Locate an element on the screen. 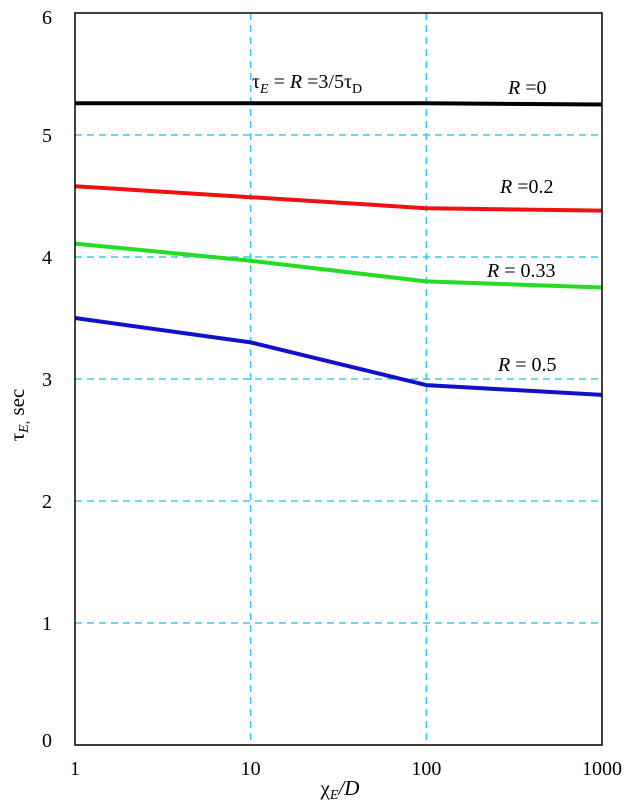 Image resolution: width=629 pixels, height=803 pixels. y-tick-label-2: 2 is located at coordinates (47, 502).